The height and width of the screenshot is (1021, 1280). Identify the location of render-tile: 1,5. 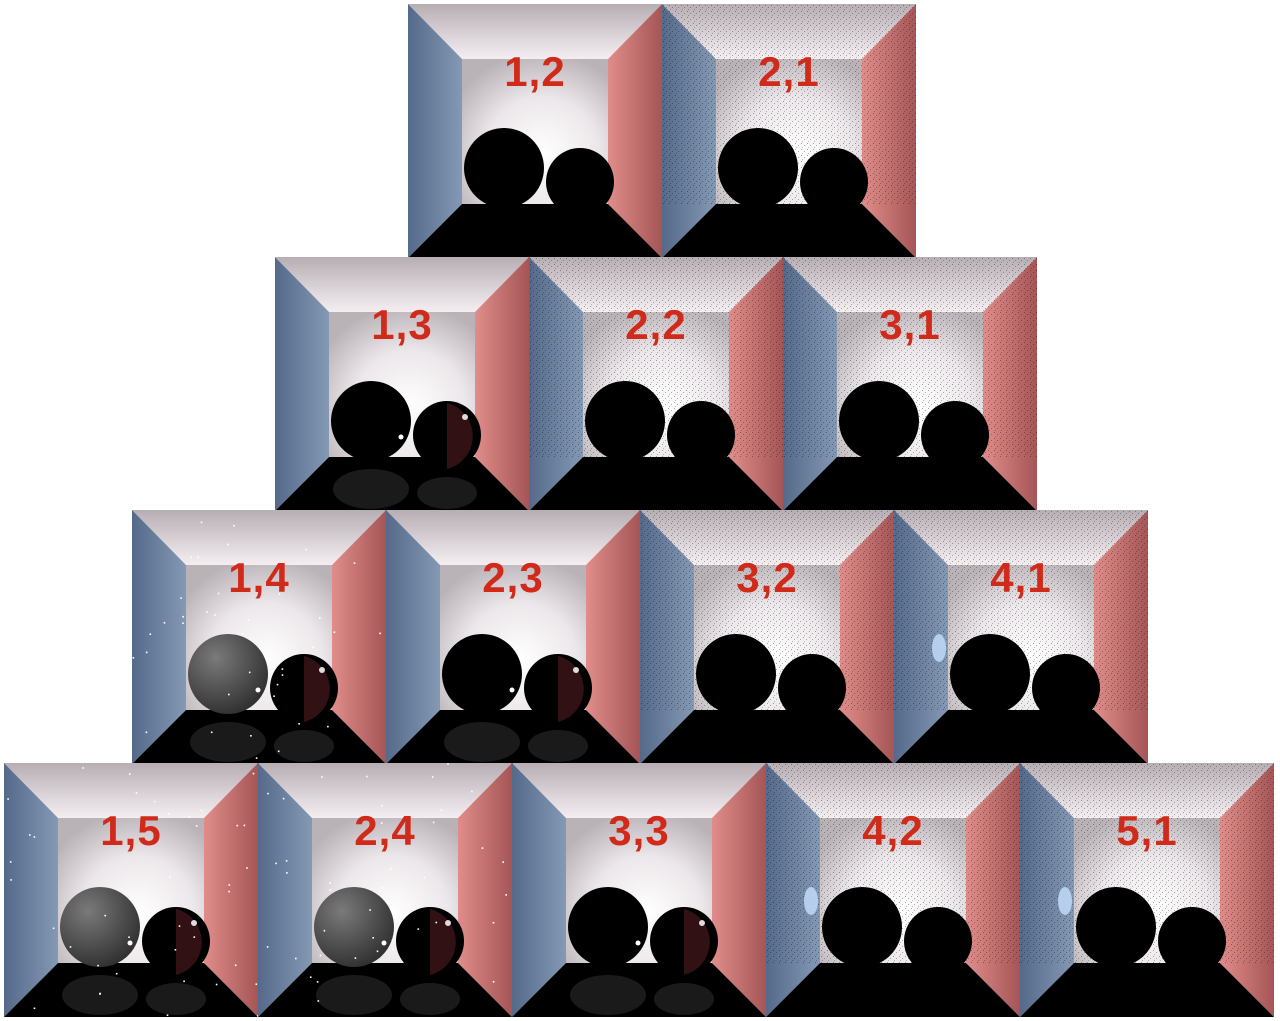
(131, 890).